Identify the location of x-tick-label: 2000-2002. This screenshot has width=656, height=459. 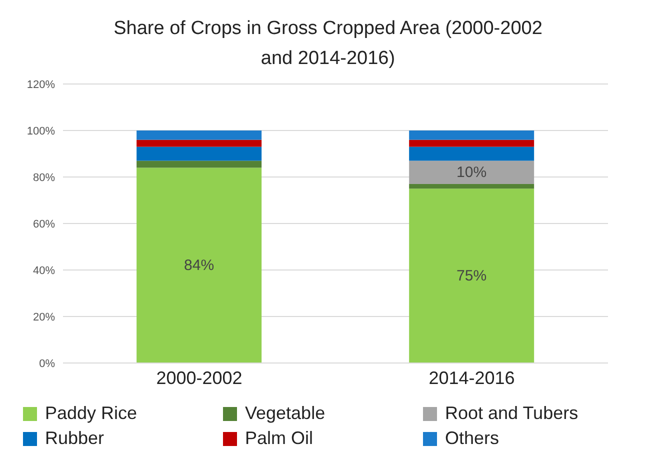
(199, 378).